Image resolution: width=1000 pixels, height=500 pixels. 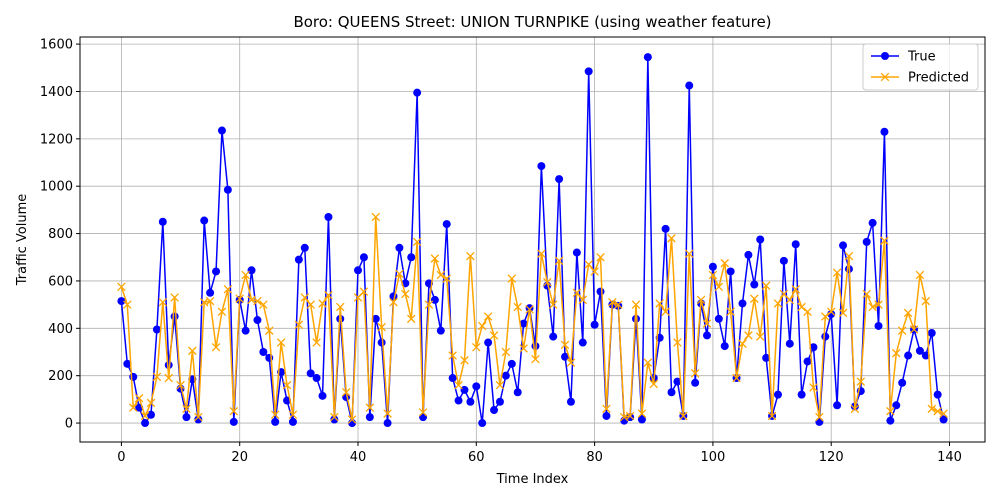 What do you see at coordinates (949, 457) in the screenshot?
I see `x-tick-label: 140` at bounding box center [949, 457].